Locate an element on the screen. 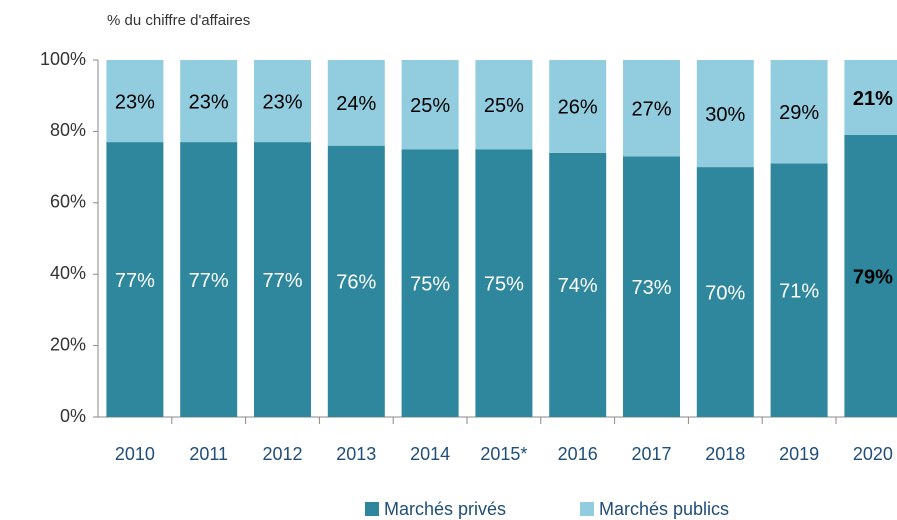 This screenshot has height=520, width=897. data-label: 27% is located at coordinates (651, 109).